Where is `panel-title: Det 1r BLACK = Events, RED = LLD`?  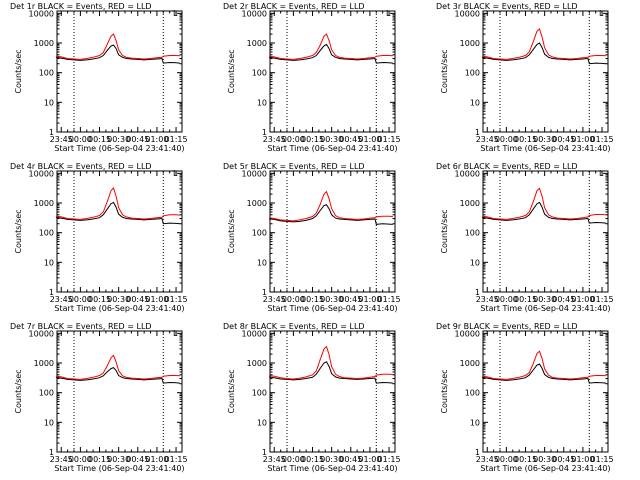
panel-title: Det 1r BLACK = Events, RED = LLD is located at coordinates (81, 6).